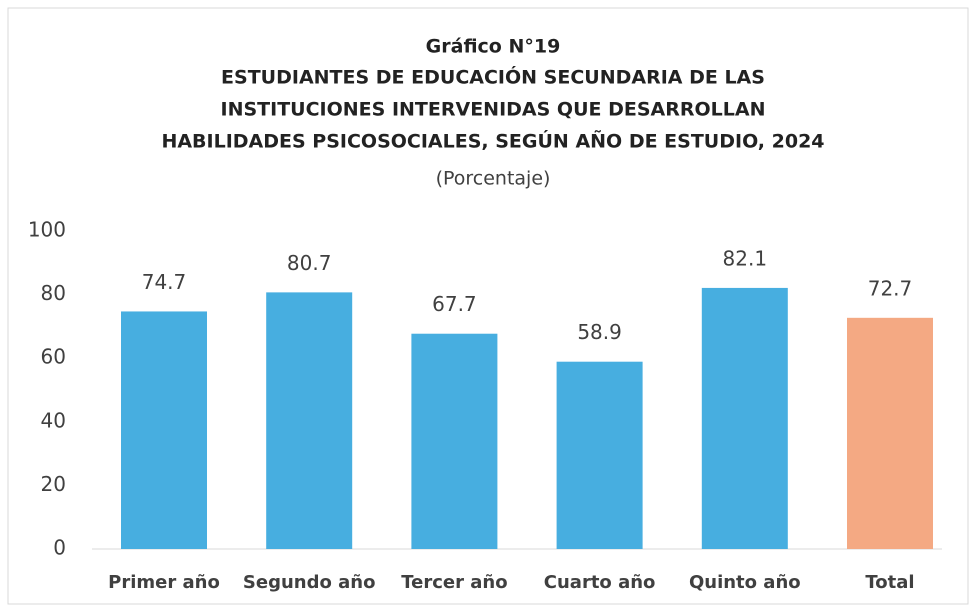 Image resolution: width=977 pixels, height=611 pixels. I want to click on x-tick-label: Cuarto año, so click(600, 582).